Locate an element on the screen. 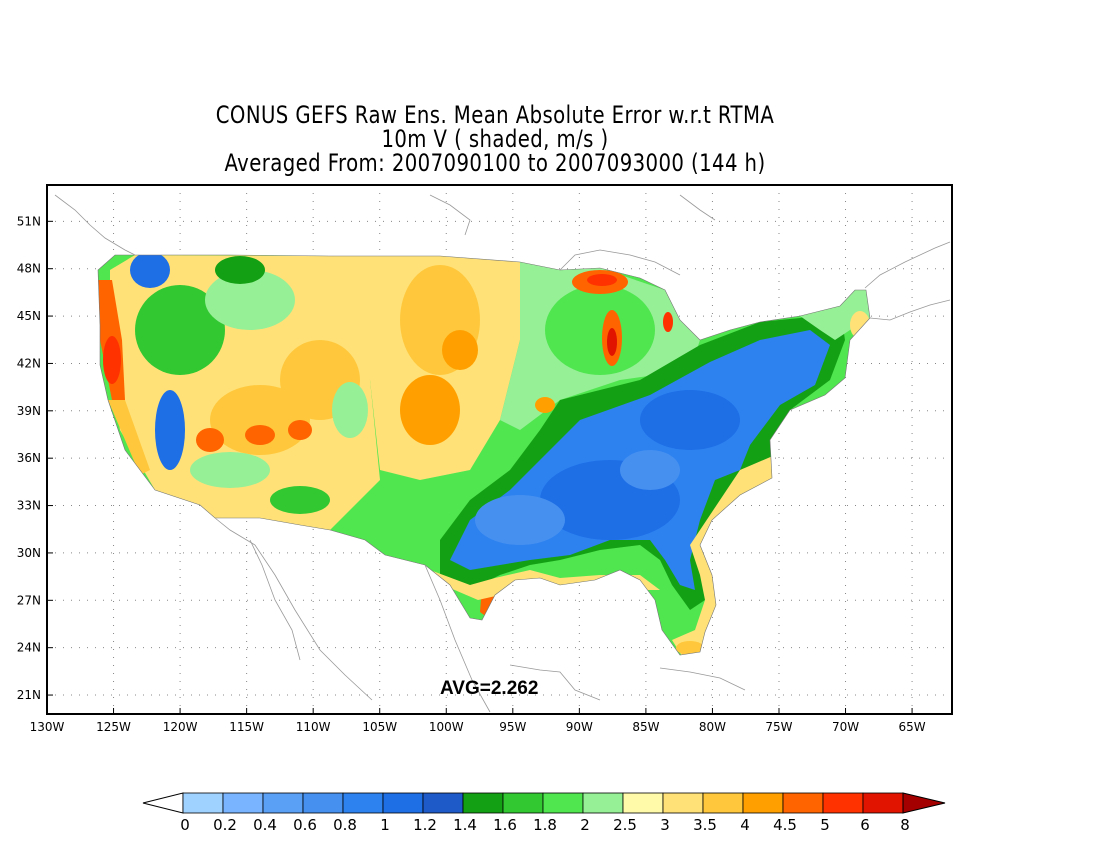 Image resolution: width=1100 pixels, height=850 pixels. lat-label: 39N is located at coordinates (29, 411).